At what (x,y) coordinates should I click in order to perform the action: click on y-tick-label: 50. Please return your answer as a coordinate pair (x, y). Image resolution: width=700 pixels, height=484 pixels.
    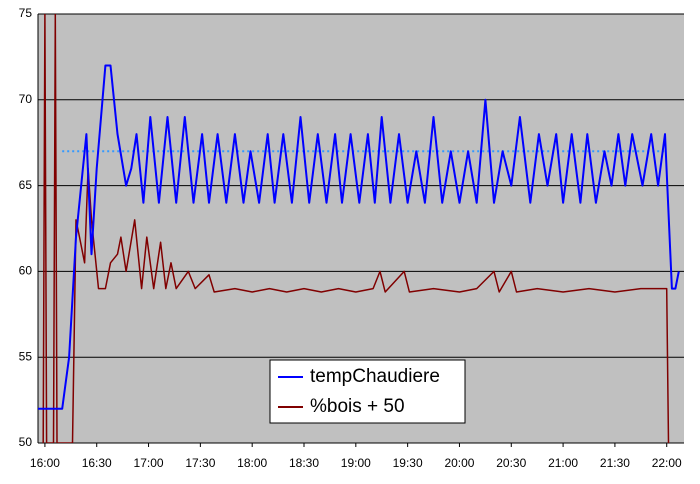
    Looking at the image, I should click on (26, 442).